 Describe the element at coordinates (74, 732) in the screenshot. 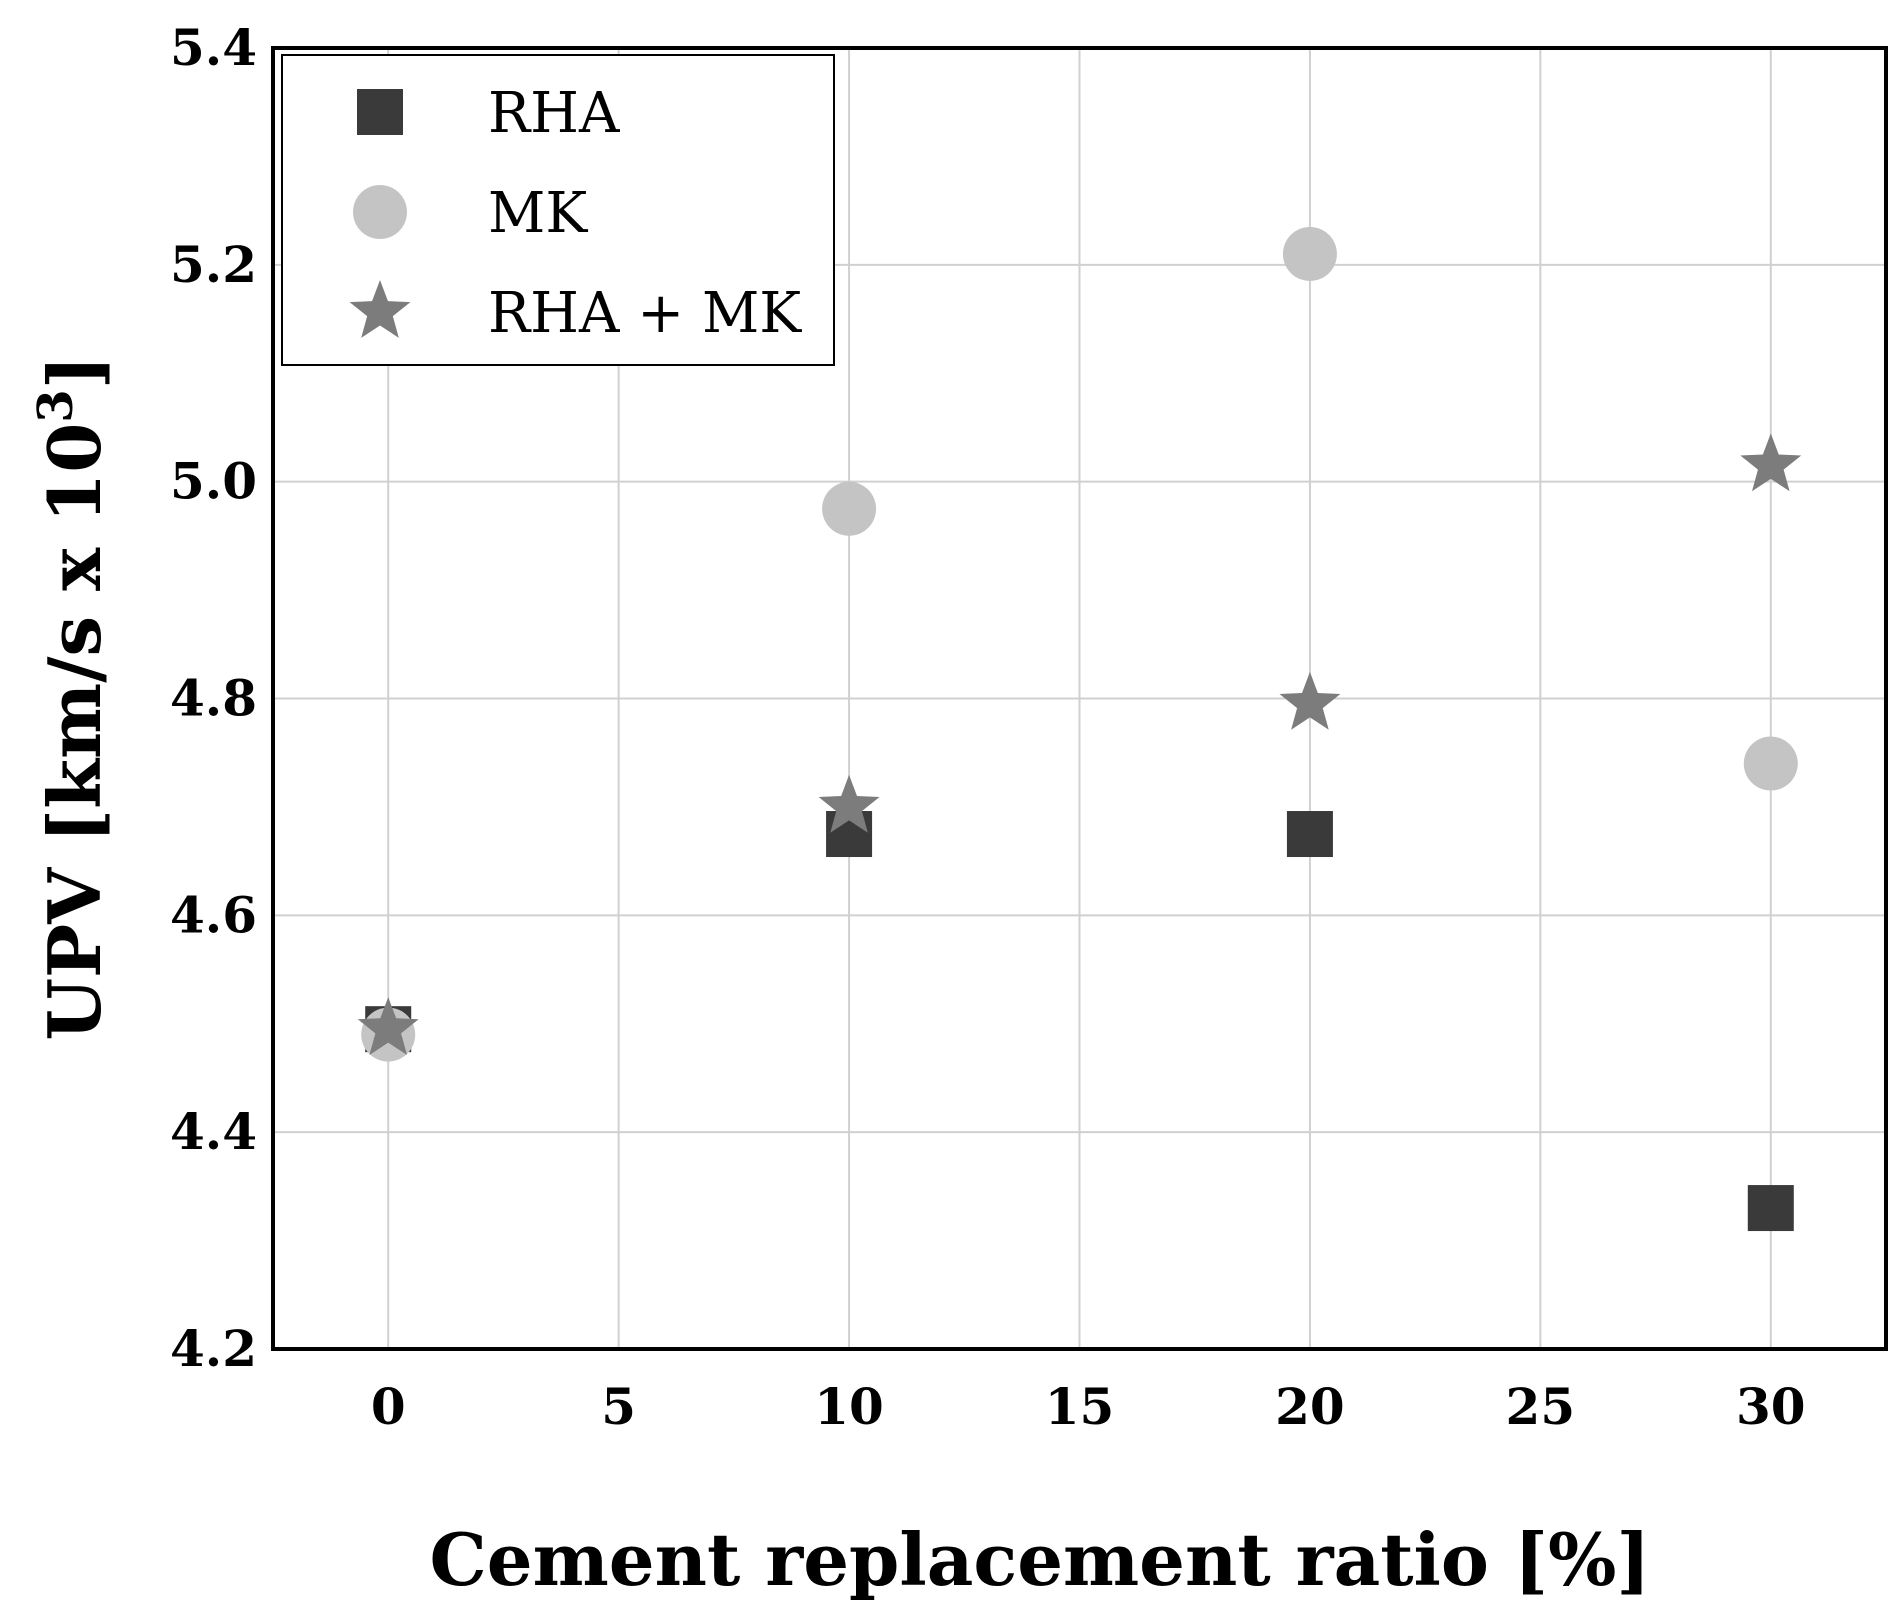

I see `y-axis-title-main: UPV [km/s x 10` at that location.